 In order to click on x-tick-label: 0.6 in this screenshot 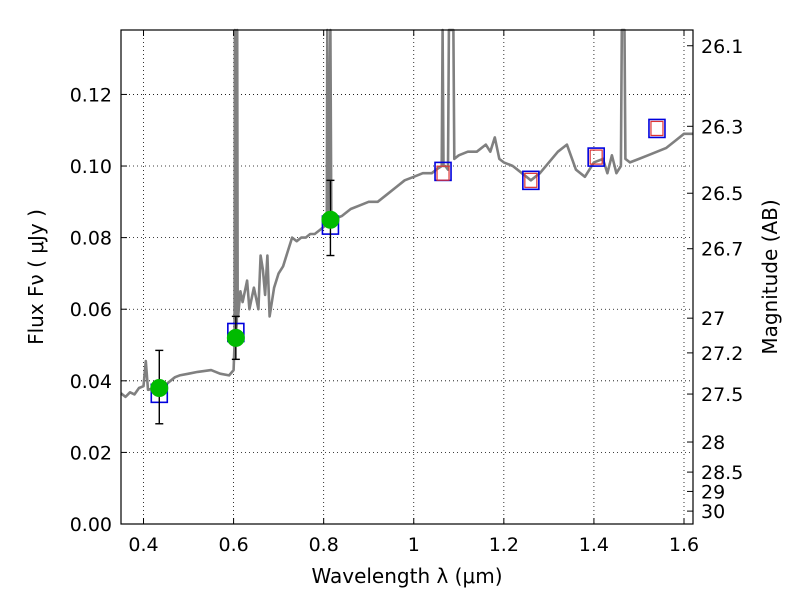, I will do `click(233, 545)`.